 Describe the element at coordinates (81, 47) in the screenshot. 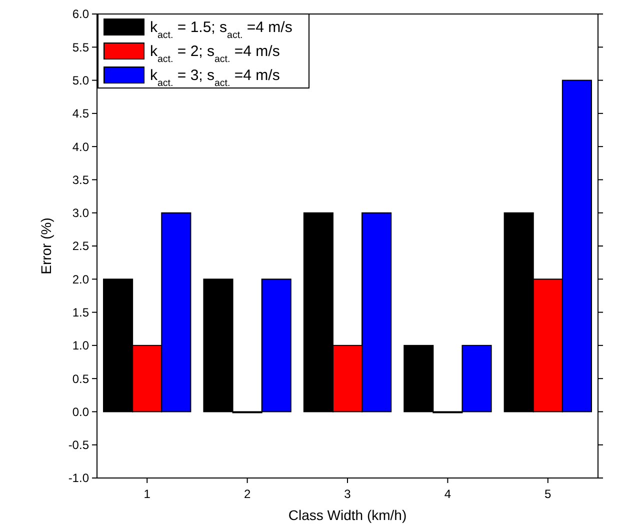

I see `y-tick-label: 5.5` at that location.